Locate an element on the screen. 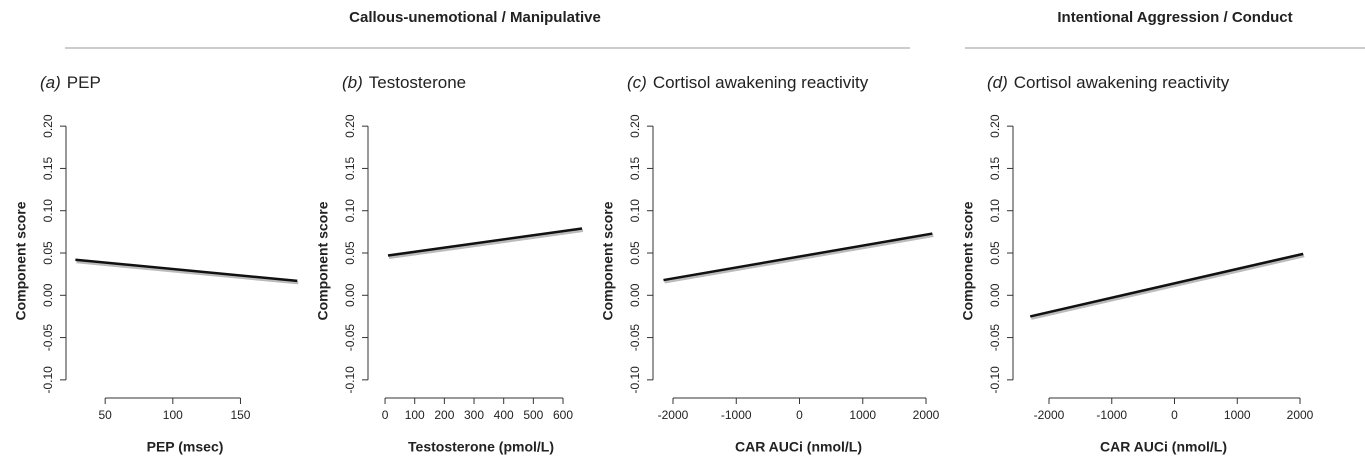 The image size is (1365, 464). panel-label: (a) is located at coordinates (50, 82).